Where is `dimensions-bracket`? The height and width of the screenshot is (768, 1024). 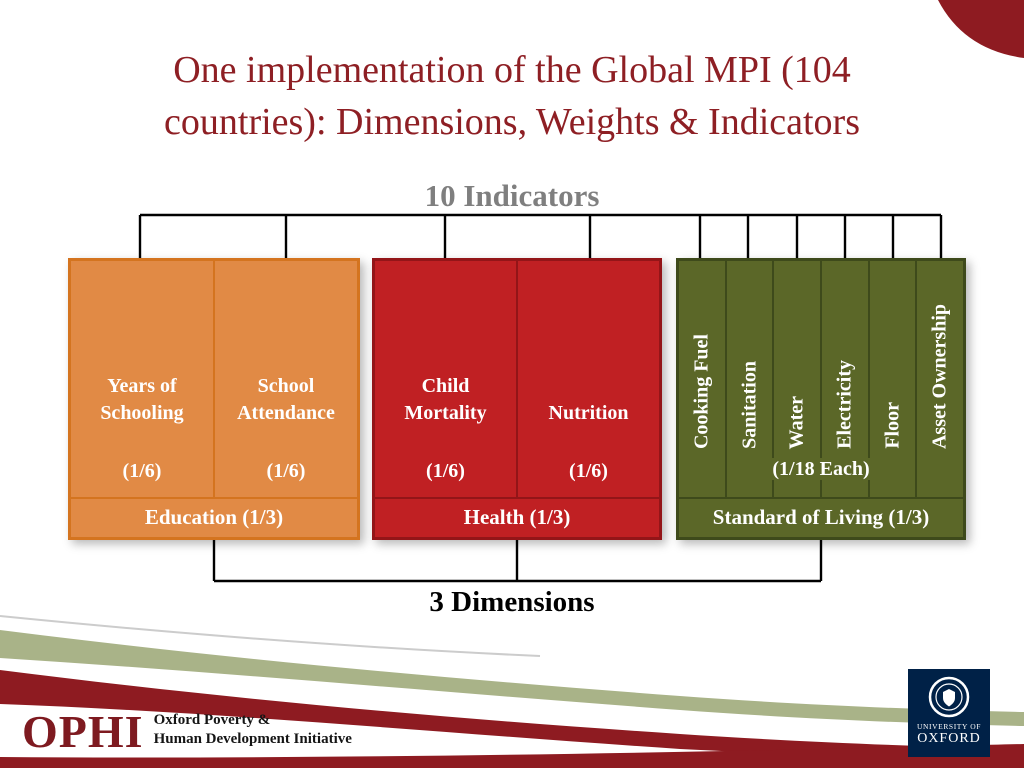
dimensions-bracket is located at coordinates (517, 561).